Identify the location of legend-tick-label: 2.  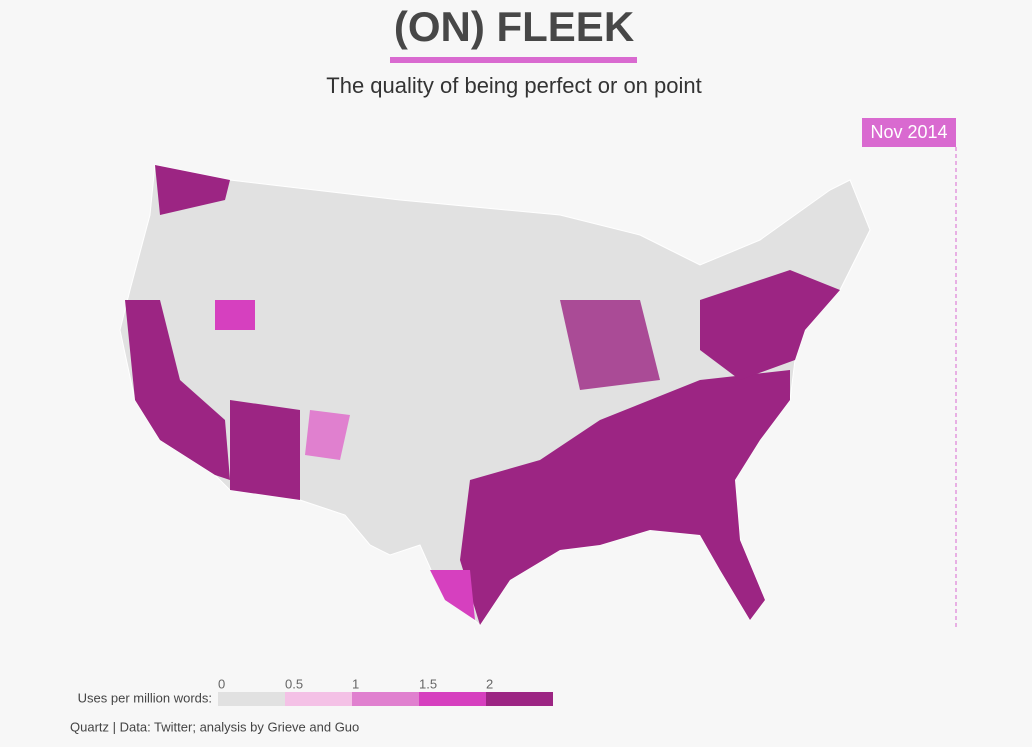
(489, 683).